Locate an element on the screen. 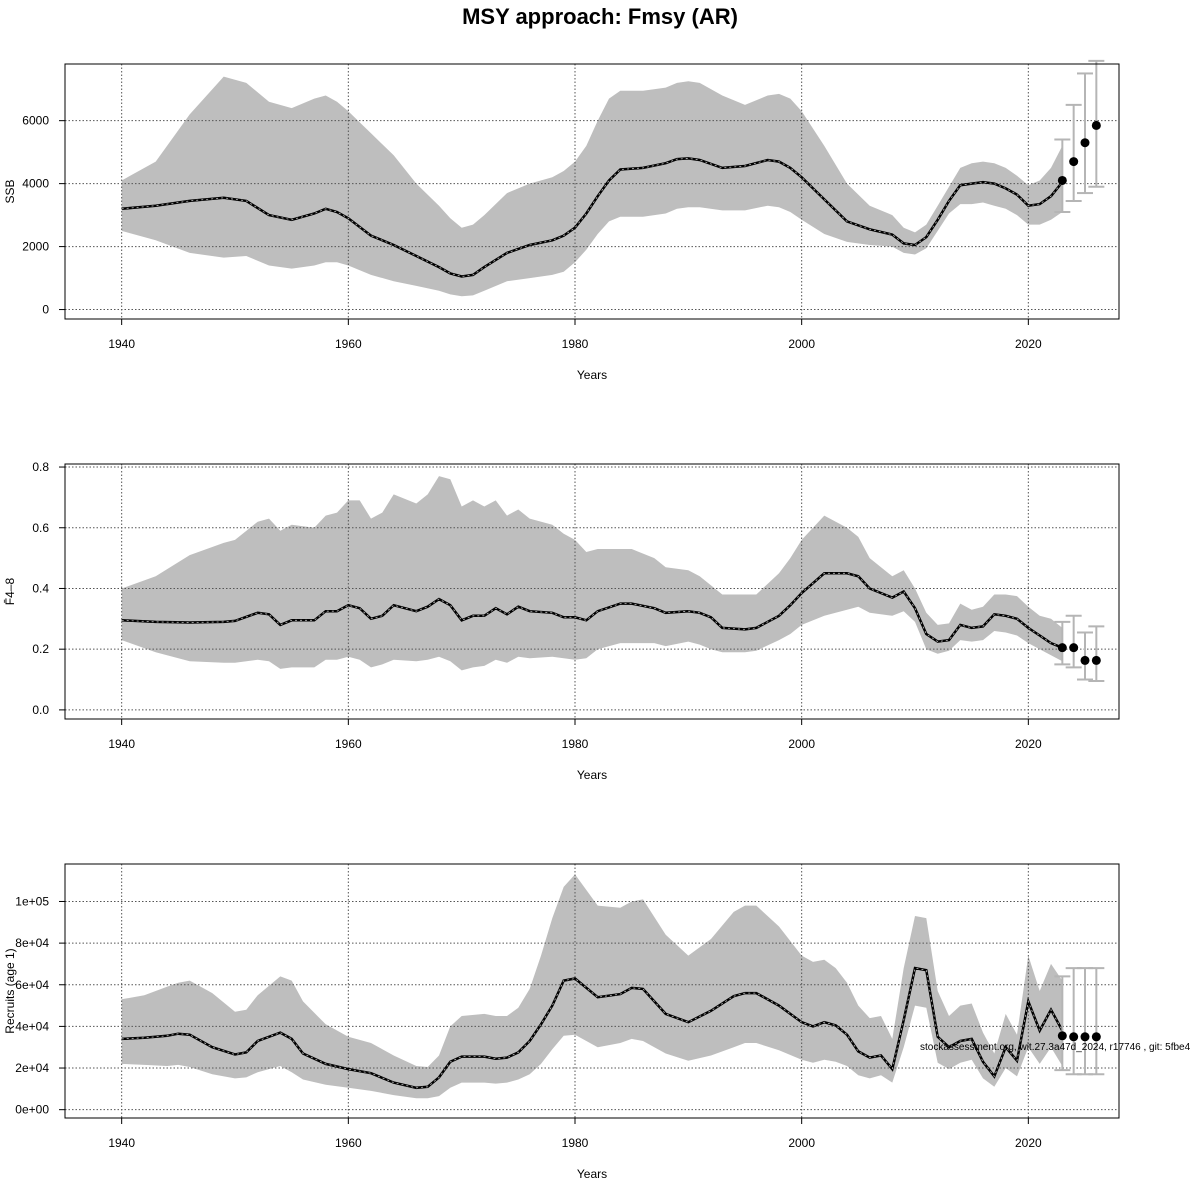 This screenshot has height=1200, width=1200. y-tick-label: 0.0 is located at coordinates (40, 710).